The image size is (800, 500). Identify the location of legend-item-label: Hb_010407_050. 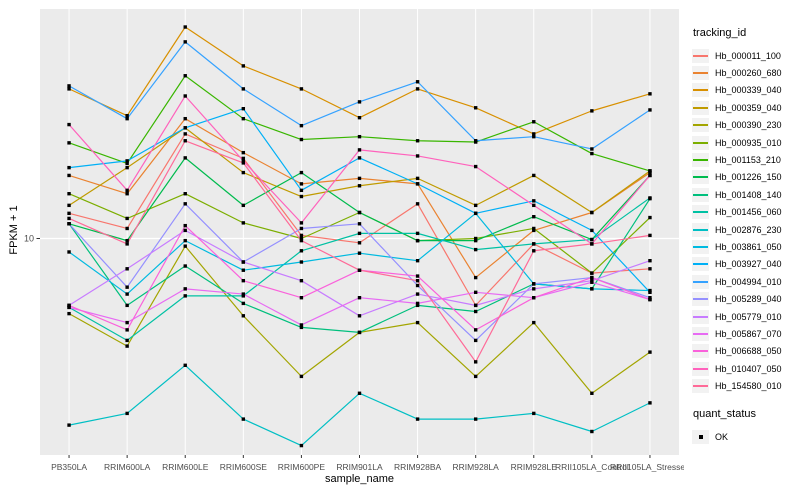
(748, 368).